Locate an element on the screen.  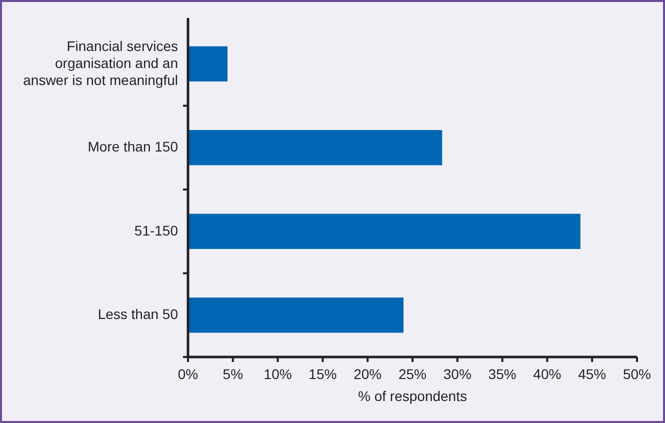
x-tick-label: 50% is located at coordinates (637, 374).